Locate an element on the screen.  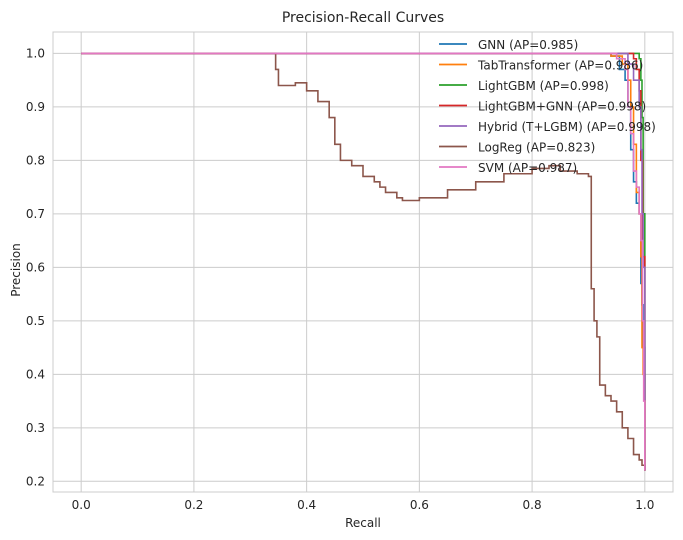
legend-label: GNN (AP=0.985) is located at coordinates (528, 45).